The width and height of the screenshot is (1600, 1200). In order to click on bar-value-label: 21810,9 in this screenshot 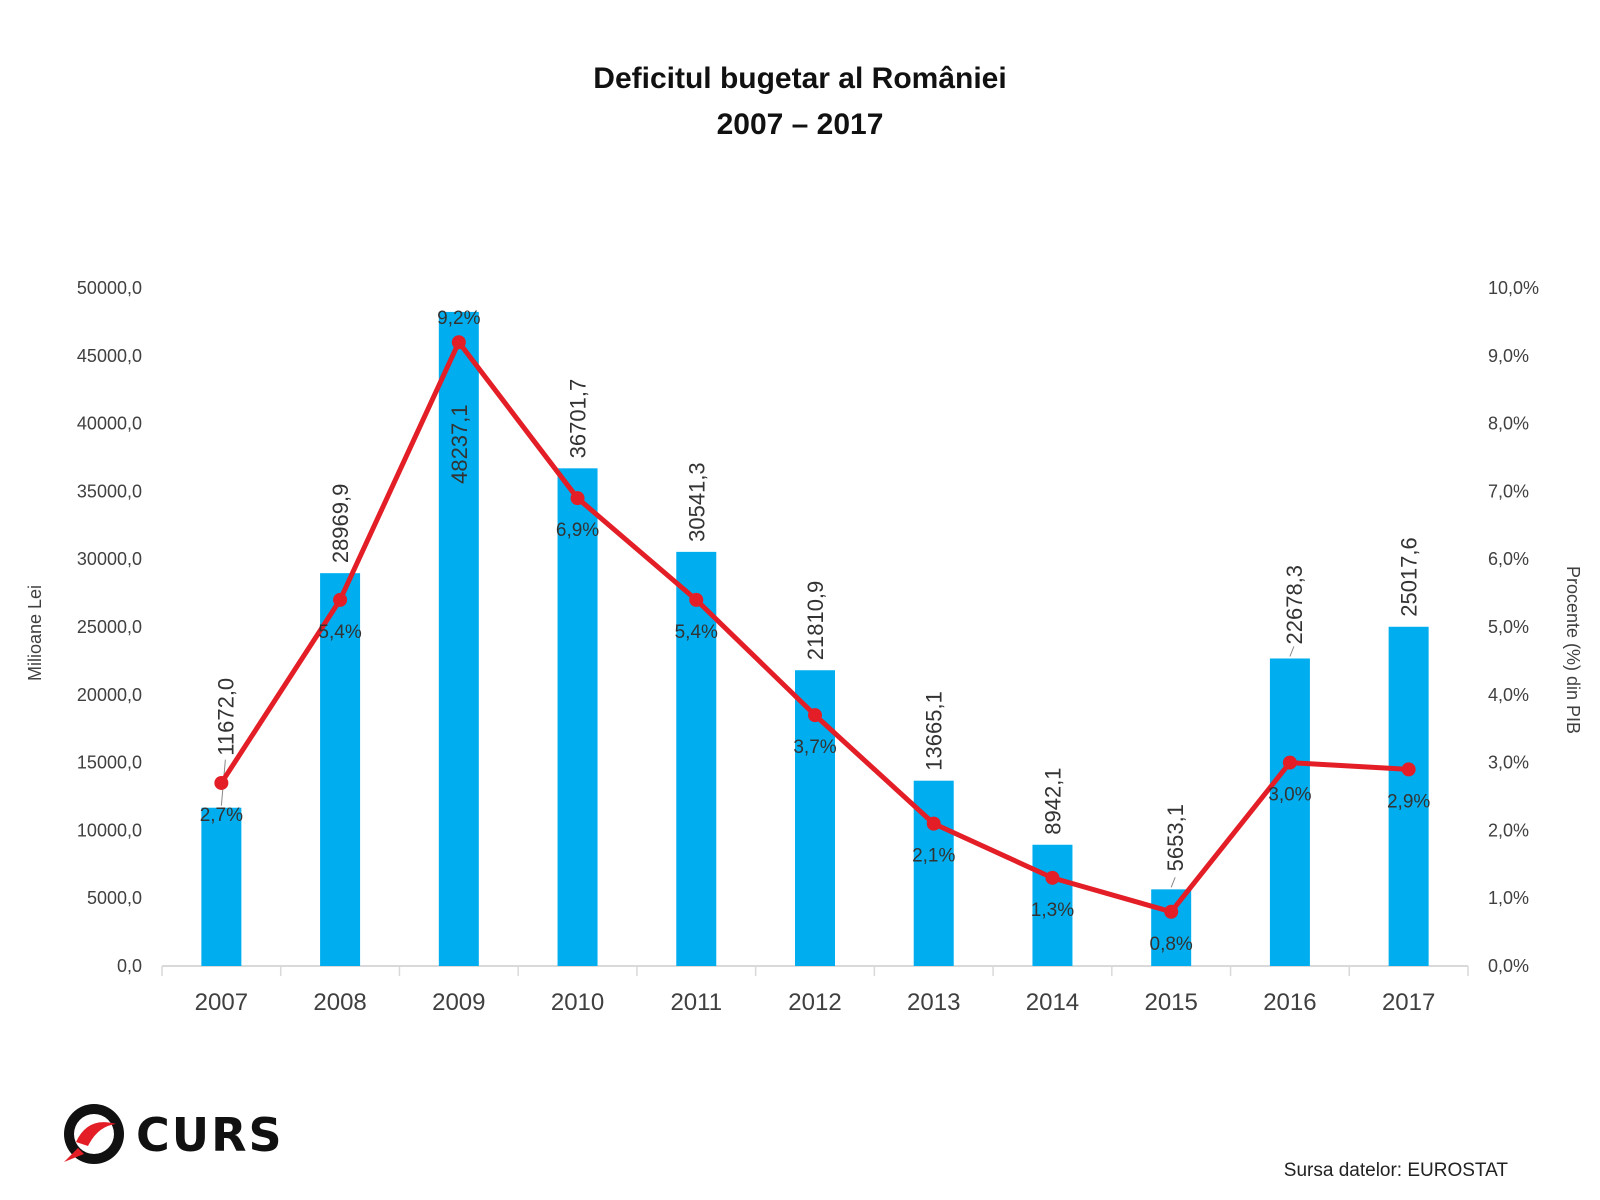, I will do `click(815, 621)`.